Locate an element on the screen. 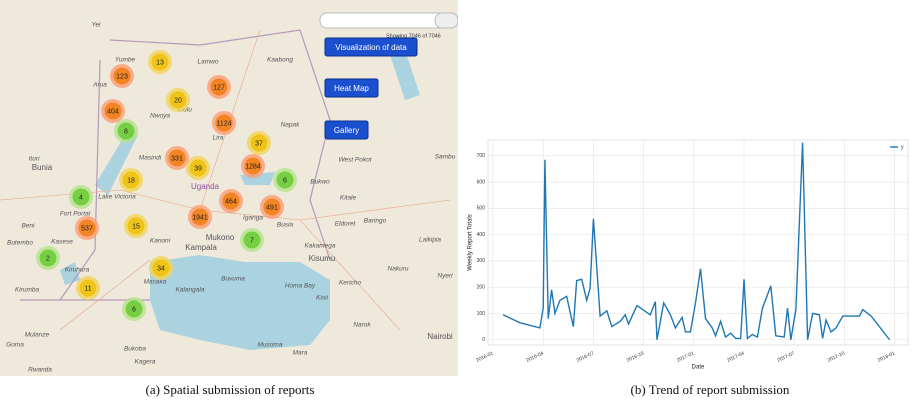 The width and height of the screenshot is (923, 405). search-status: Showing 7046 of 7046 is located at coordinates (413, 36).